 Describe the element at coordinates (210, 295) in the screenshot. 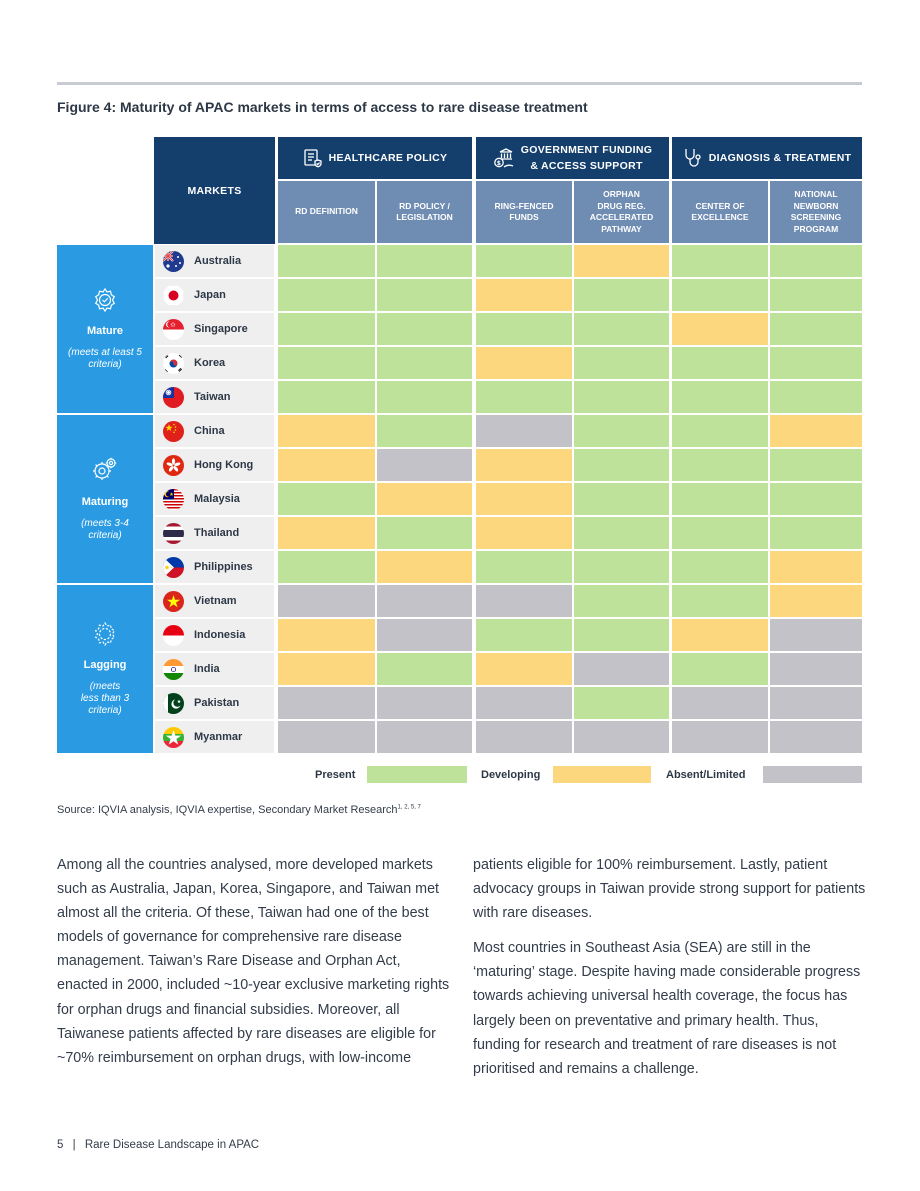

I see `country-name: Japan` at that location.